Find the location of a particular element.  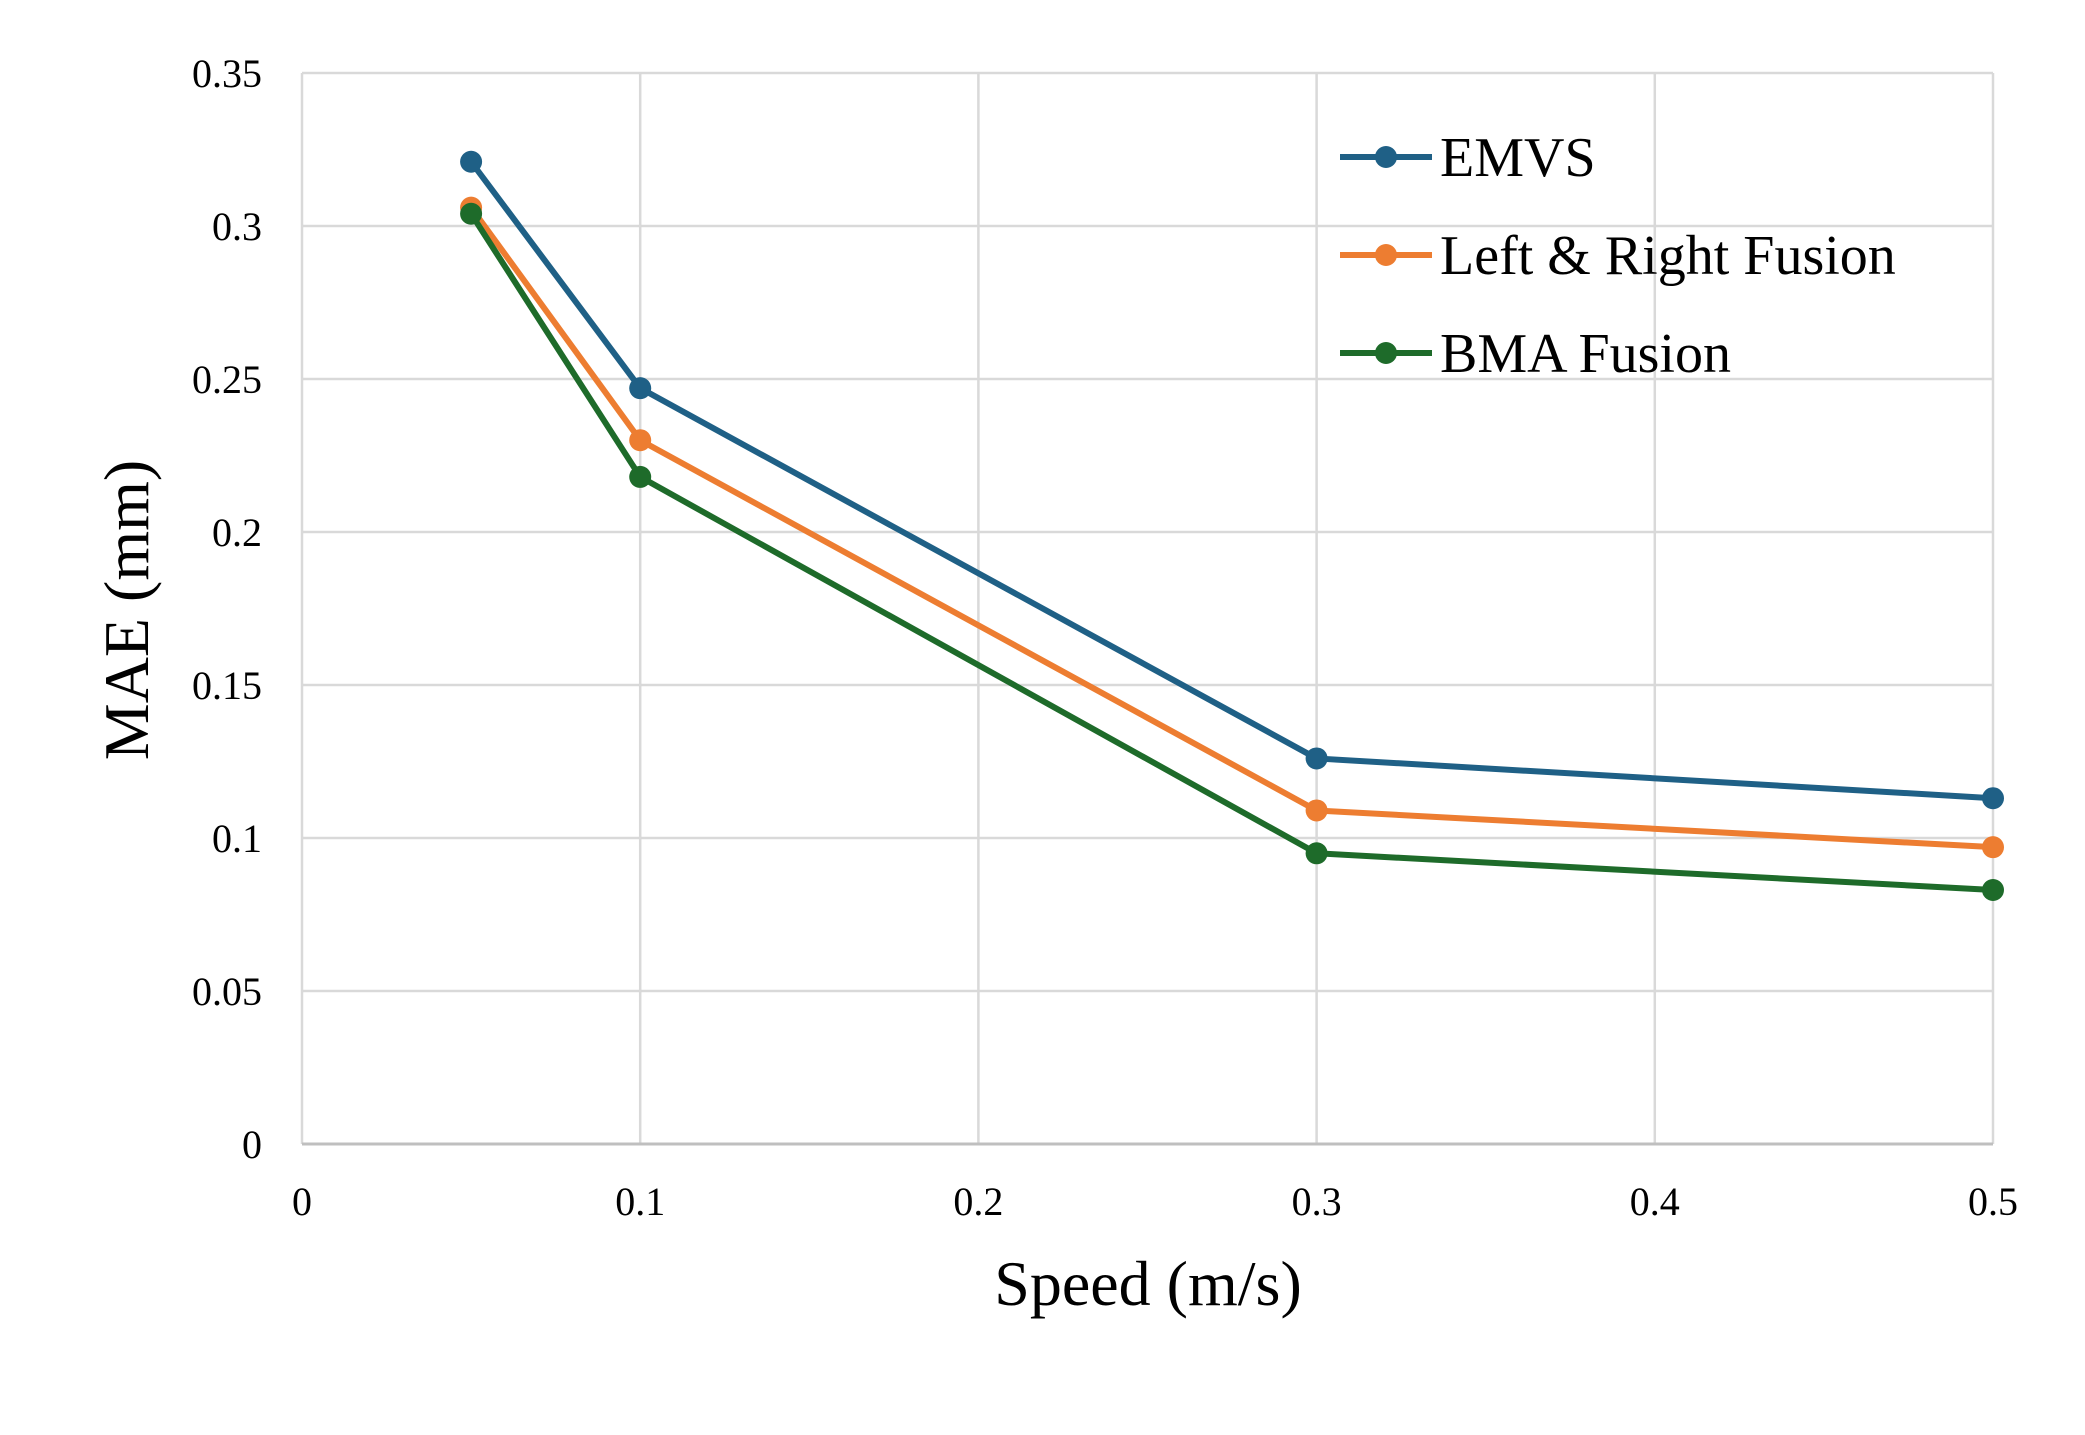

x-tick-label: 0.5 is located at coordinates (1993, 1201).